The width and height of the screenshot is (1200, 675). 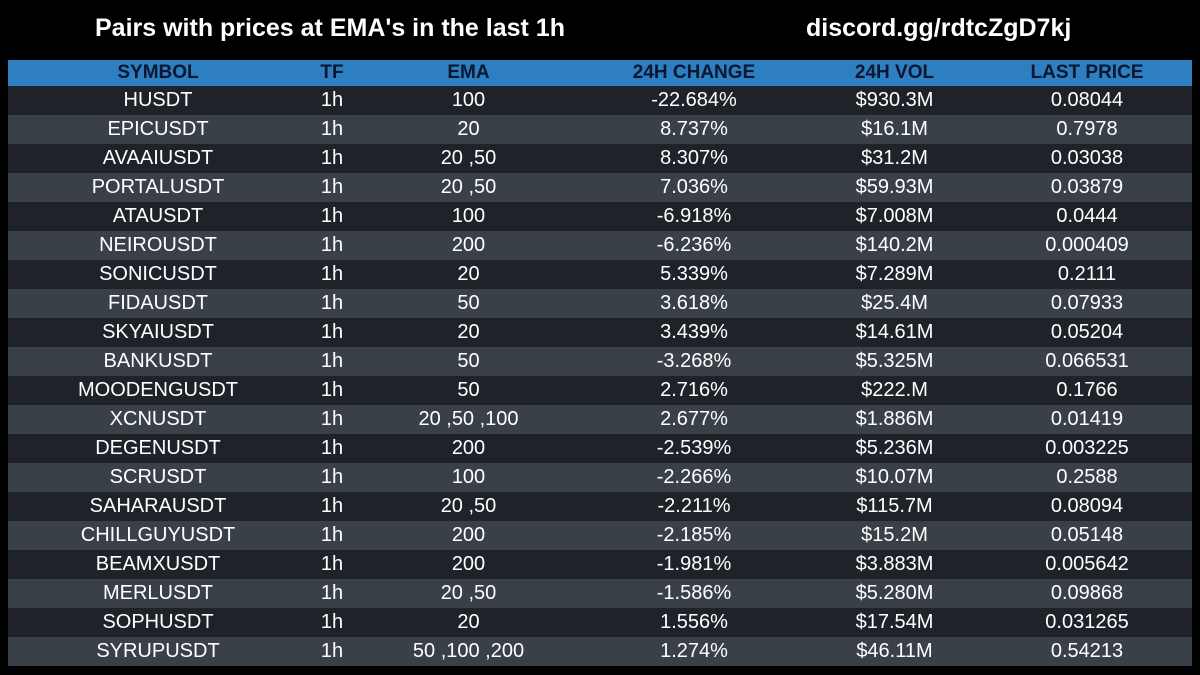 What do you see at coordinates (1087, 593) in the screenshot?
I see `cell-last-price: 0.09868` at bounding box center [1087, 593].